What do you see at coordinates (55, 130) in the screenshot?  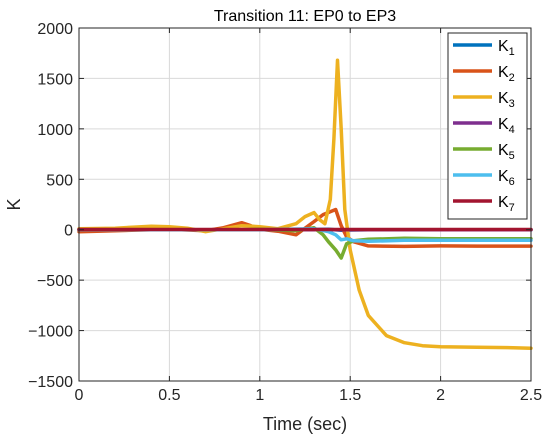 I see `y-tick-label: 1000` at bounding box center [55, 130].